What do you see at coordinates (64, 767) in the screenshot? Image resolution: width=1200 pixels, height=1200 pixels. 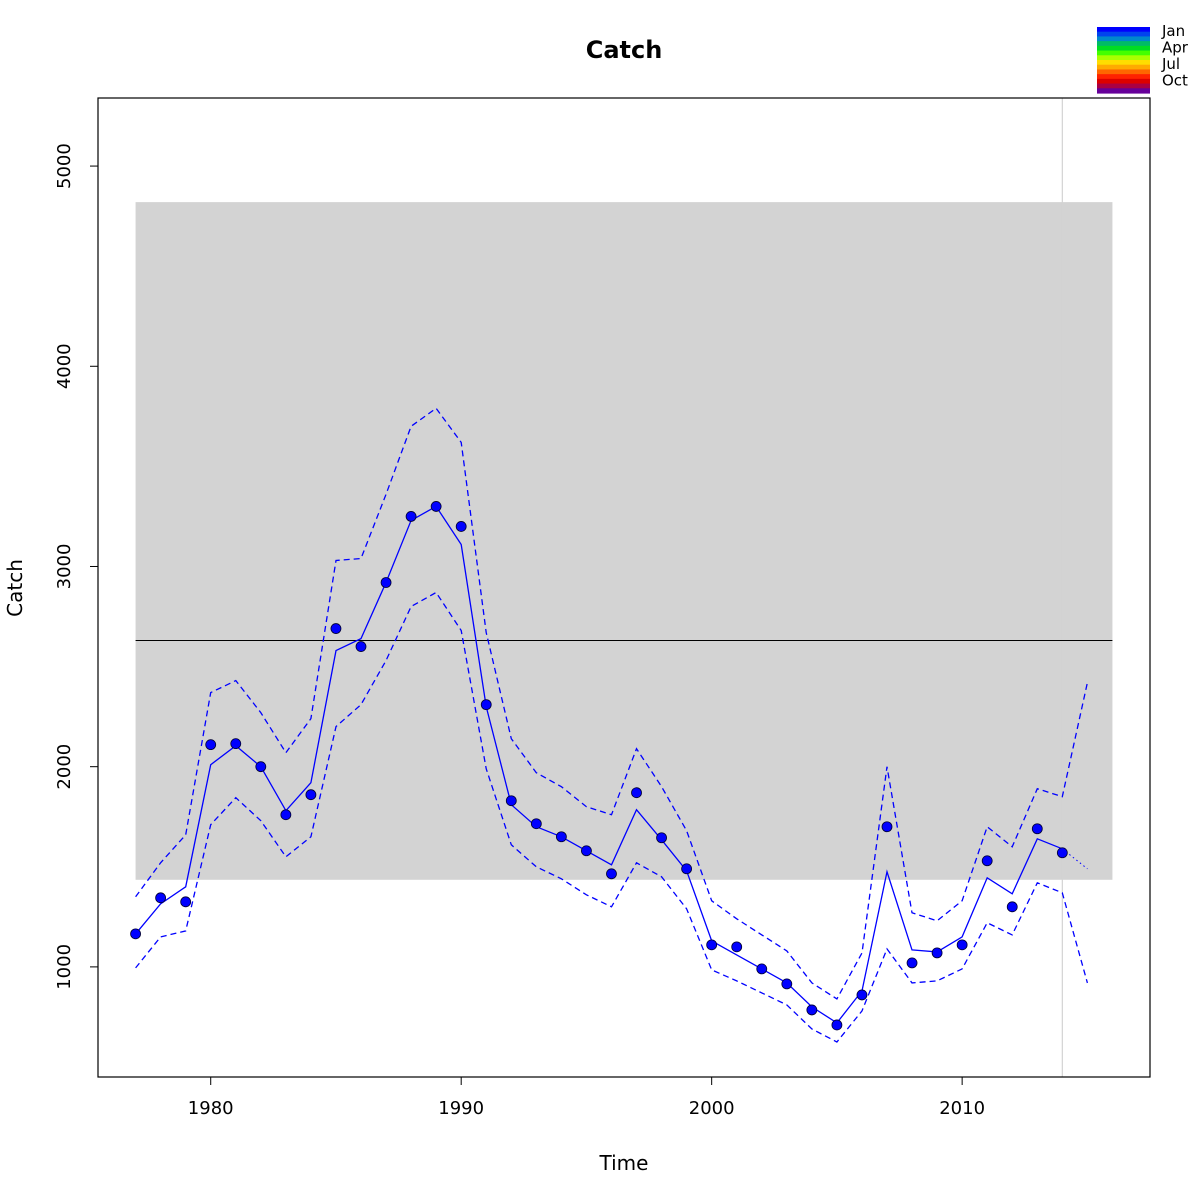 I see `y-tick-label: 2000` at bounding box center [64, 767].